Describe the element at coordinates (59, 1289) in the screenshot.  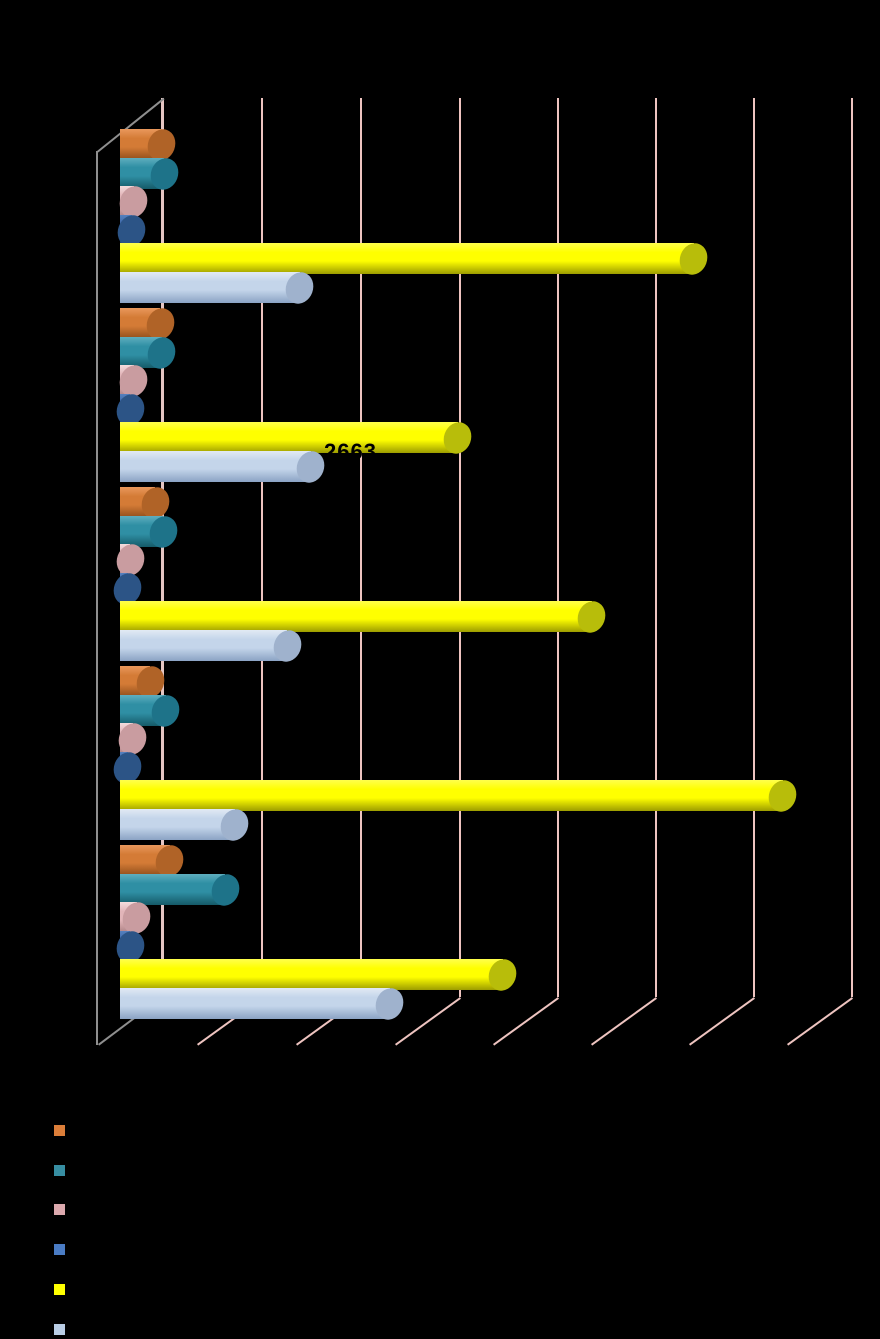
I see `legend-swatch-yellow` at that location.